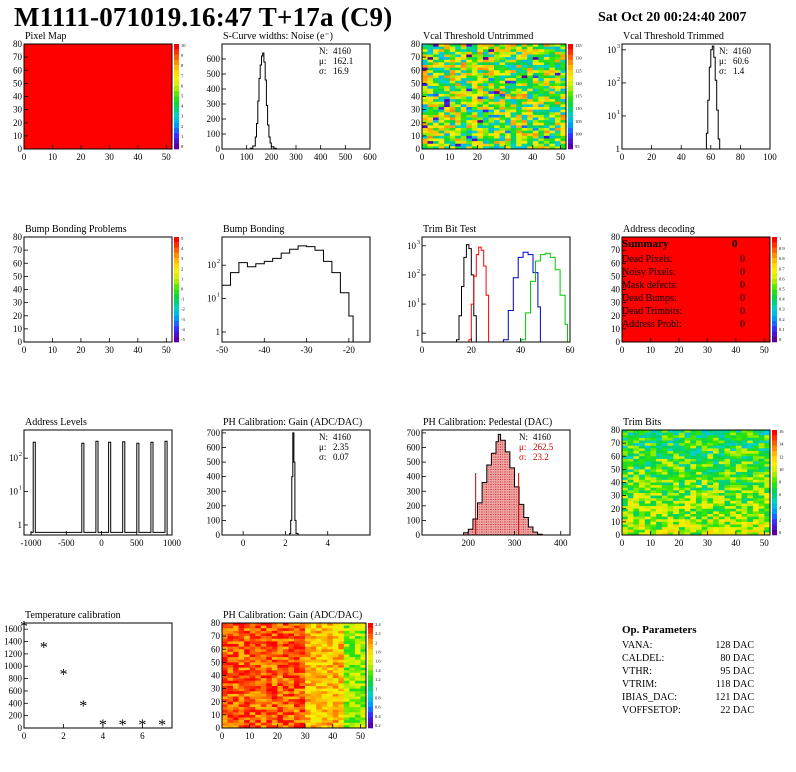 This screenshot has height=772, width=796. I want to click on colorbar-tick-label: 0.7, so click(782, 268).